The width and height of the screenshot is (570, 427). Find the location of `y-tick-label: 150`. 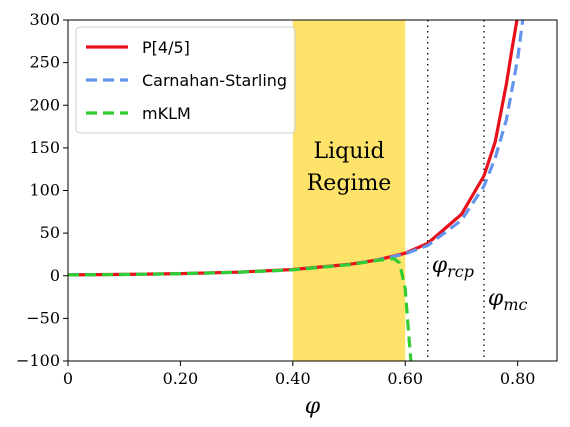

y-tick-label: 150 is located at coordinates (44, 147).